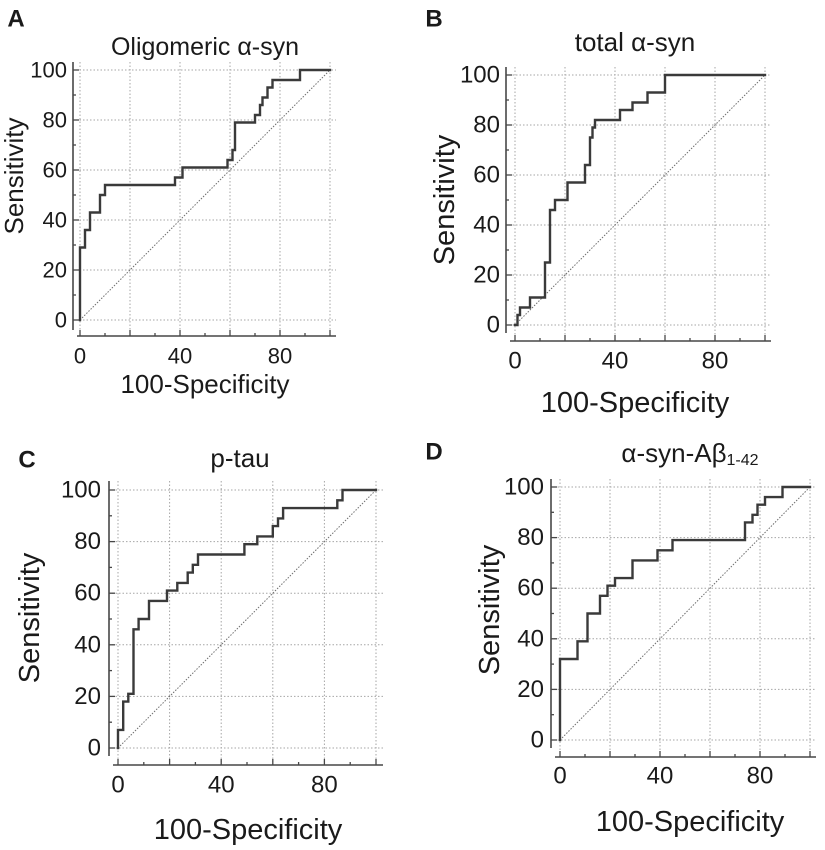  Describe the element at coordinates (433, 19) in the screenshot. I see `panel-label: B` at that location.